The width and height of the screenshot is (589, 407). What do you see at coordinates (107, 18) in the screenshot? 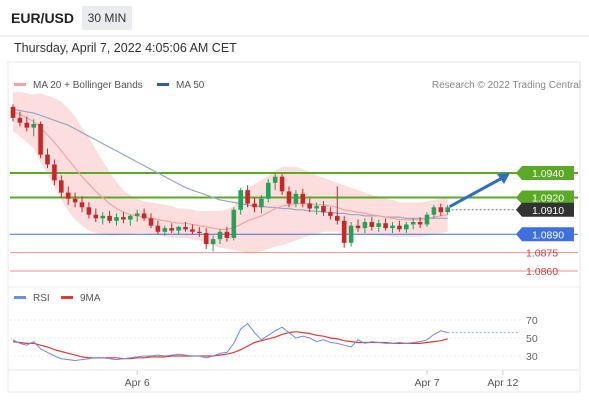
I see `timeframe-button: 30 MIN` at bounding box center [107, 18].